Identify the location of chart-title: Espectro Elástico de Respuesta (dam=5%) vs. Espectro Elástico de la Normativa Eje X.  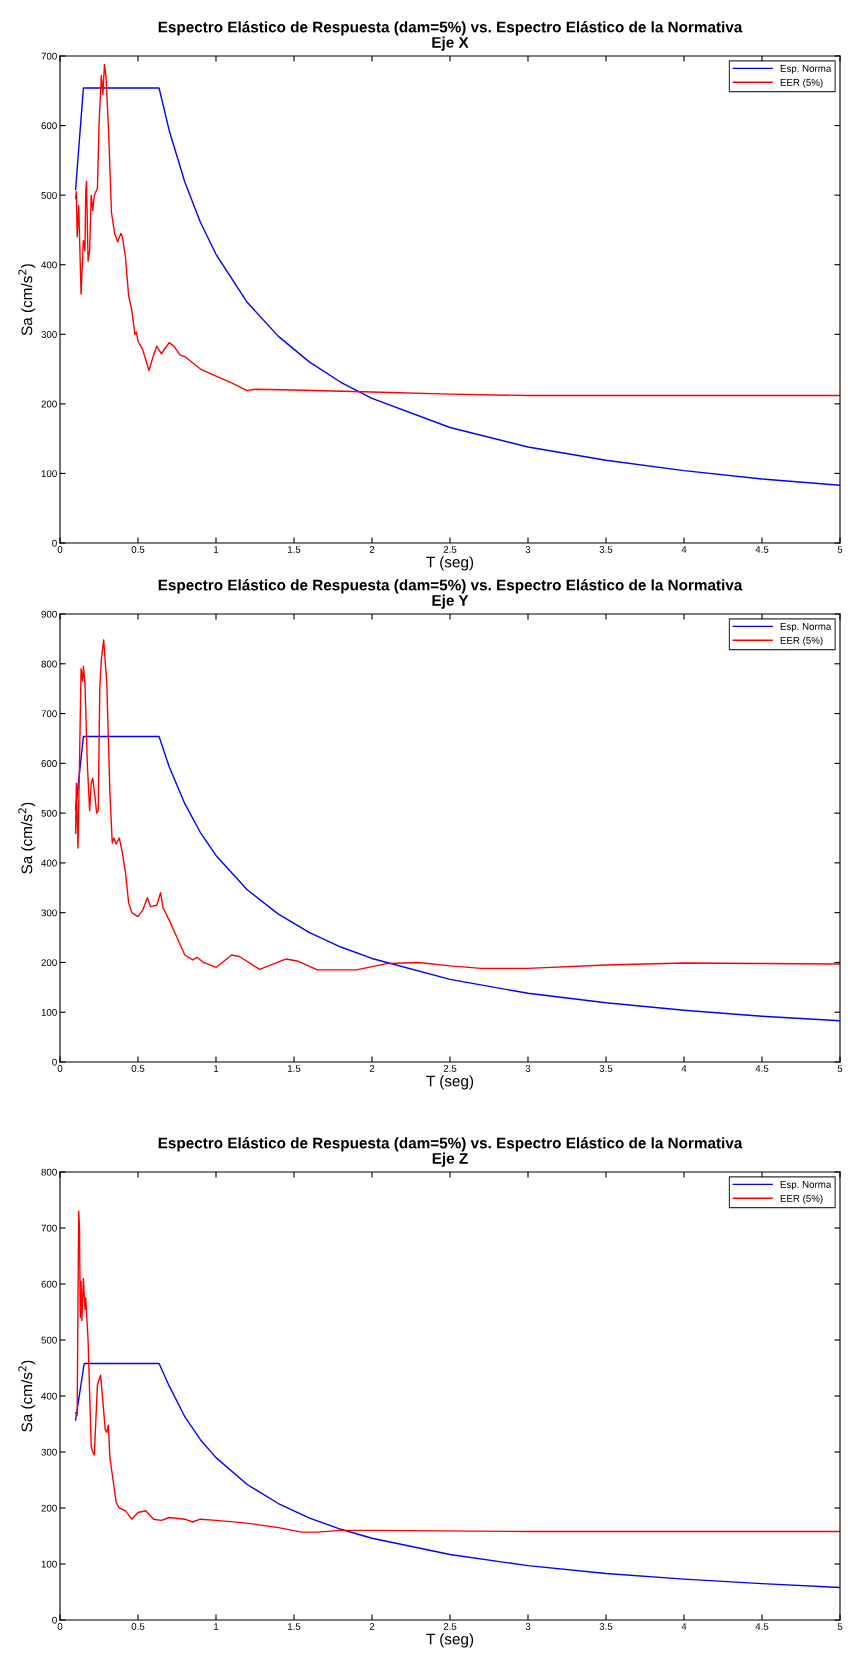
(450, 36).